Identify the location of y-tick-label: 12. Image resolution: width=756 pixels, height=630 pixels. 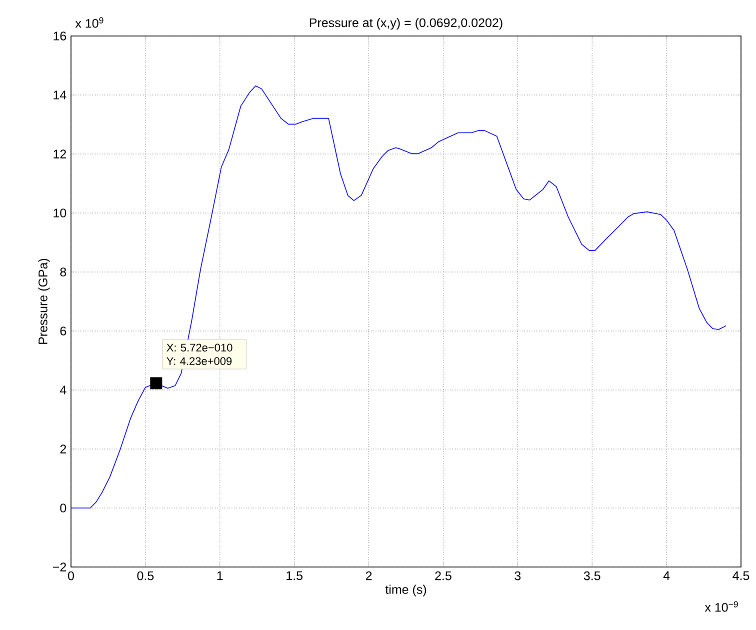
(60, 154).